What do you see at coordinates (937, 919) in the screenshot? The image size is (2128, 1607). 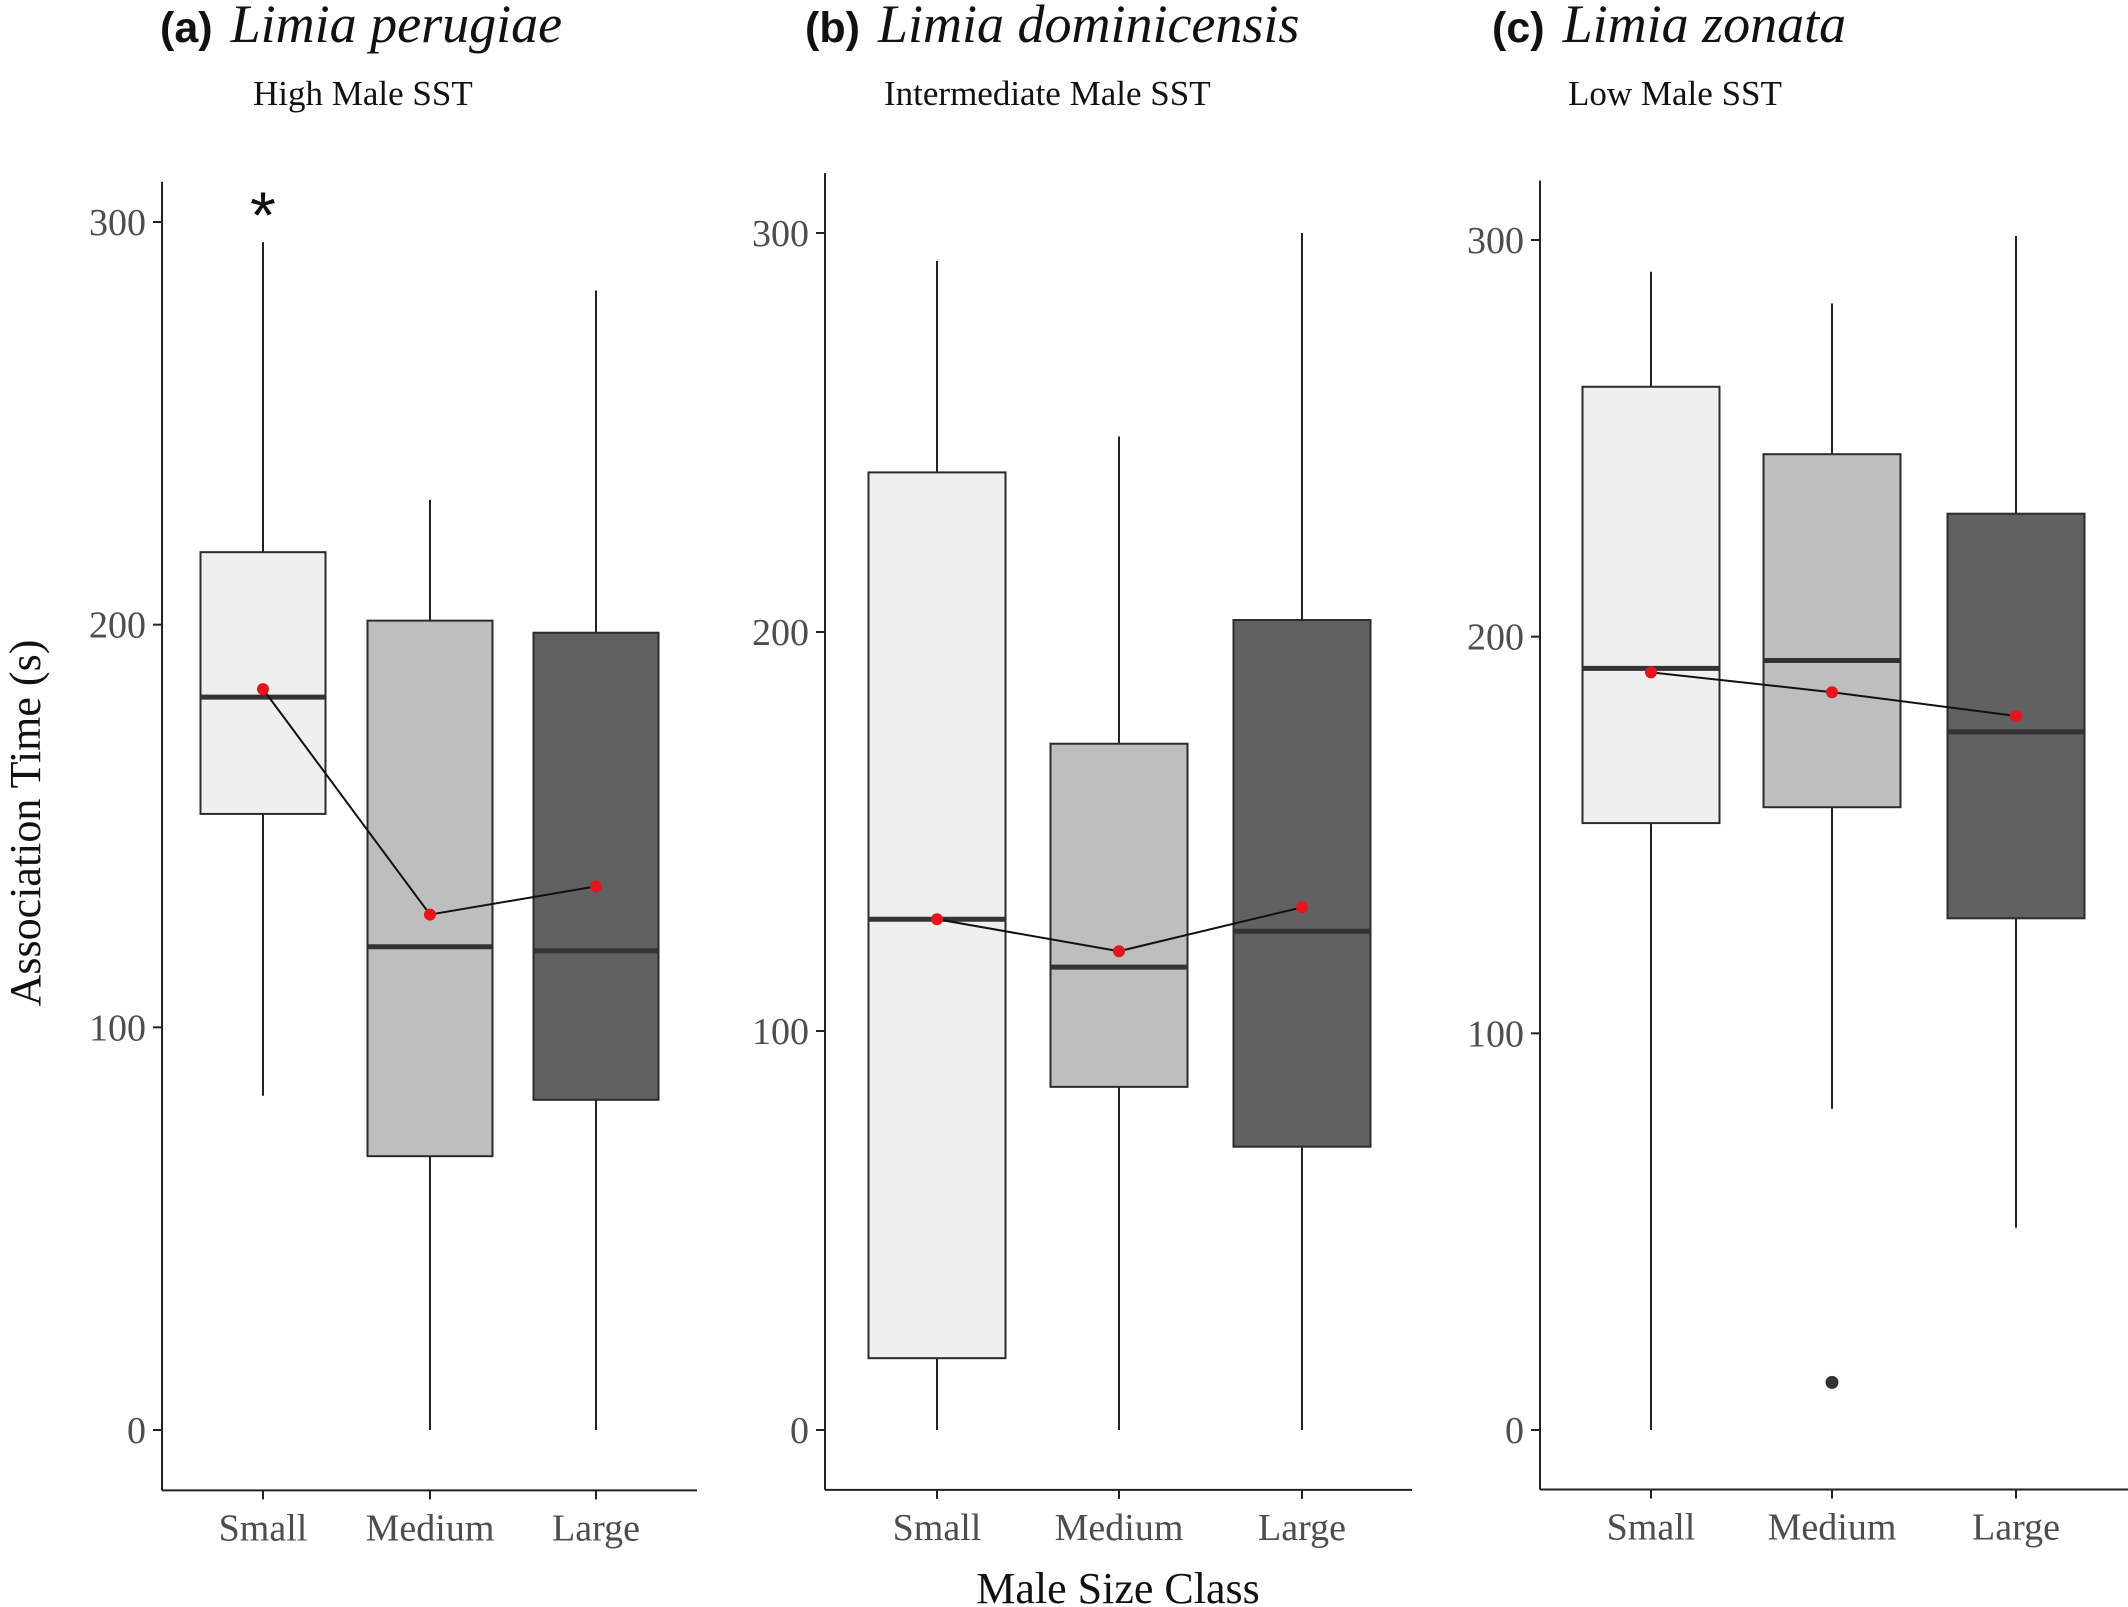 I see `panel-b-mean-point-small` at bounding box center [937, 919].